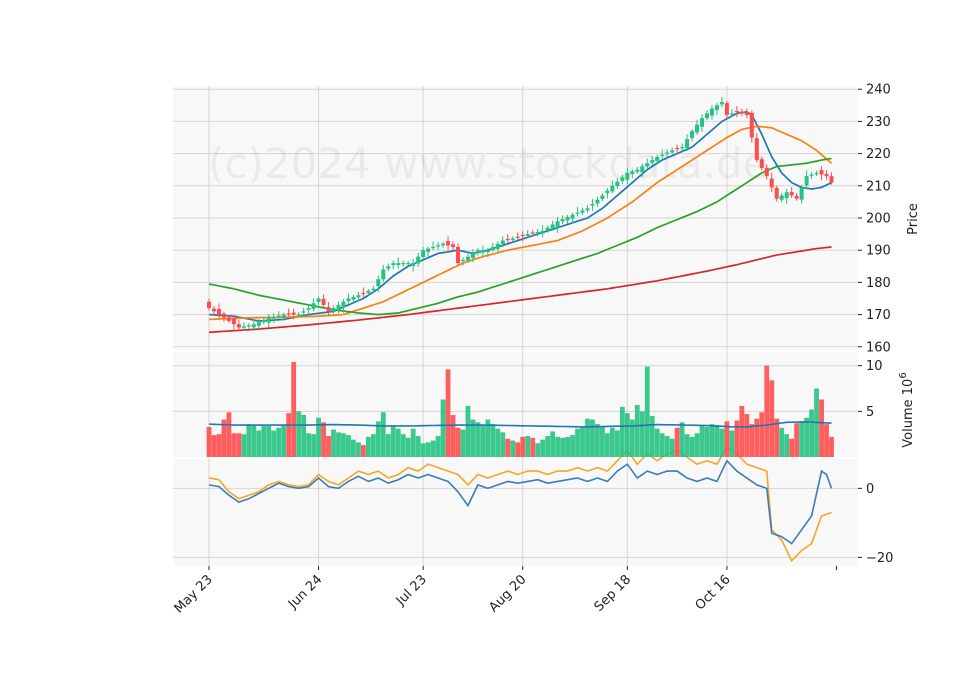  Describe the element at coordinates (520, 424) in the screenshot. I see `volume-average-line` at that location.